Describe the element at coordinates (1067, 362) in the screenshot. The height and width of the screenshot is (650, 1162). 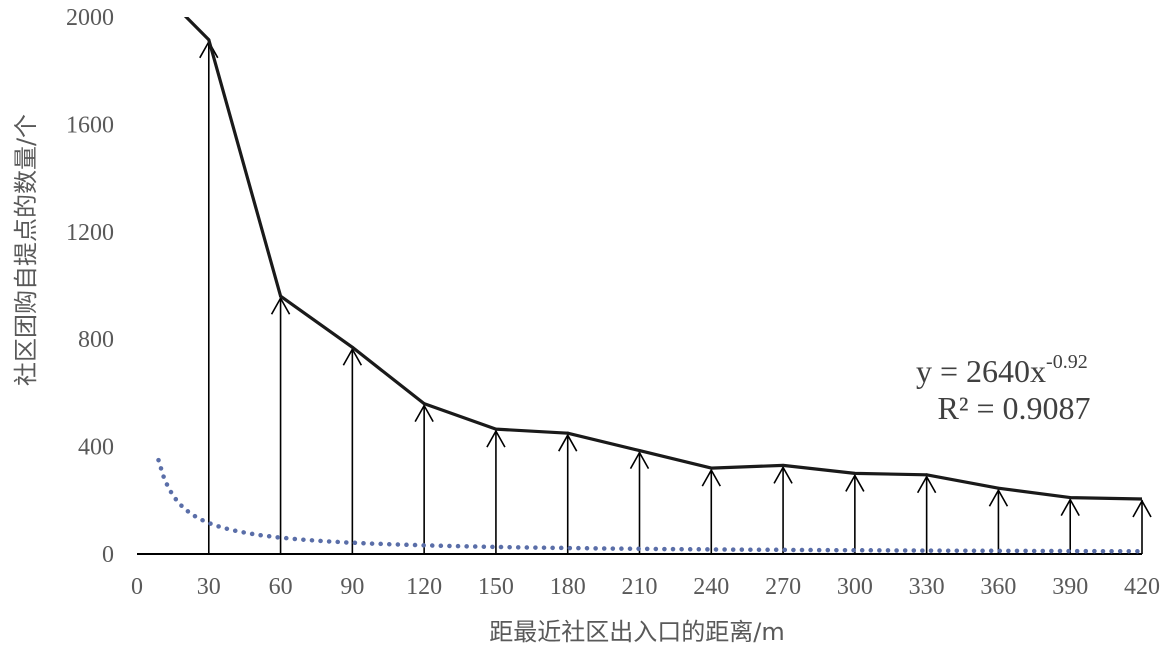
I see `equation-exponent: -0.92` at that location.